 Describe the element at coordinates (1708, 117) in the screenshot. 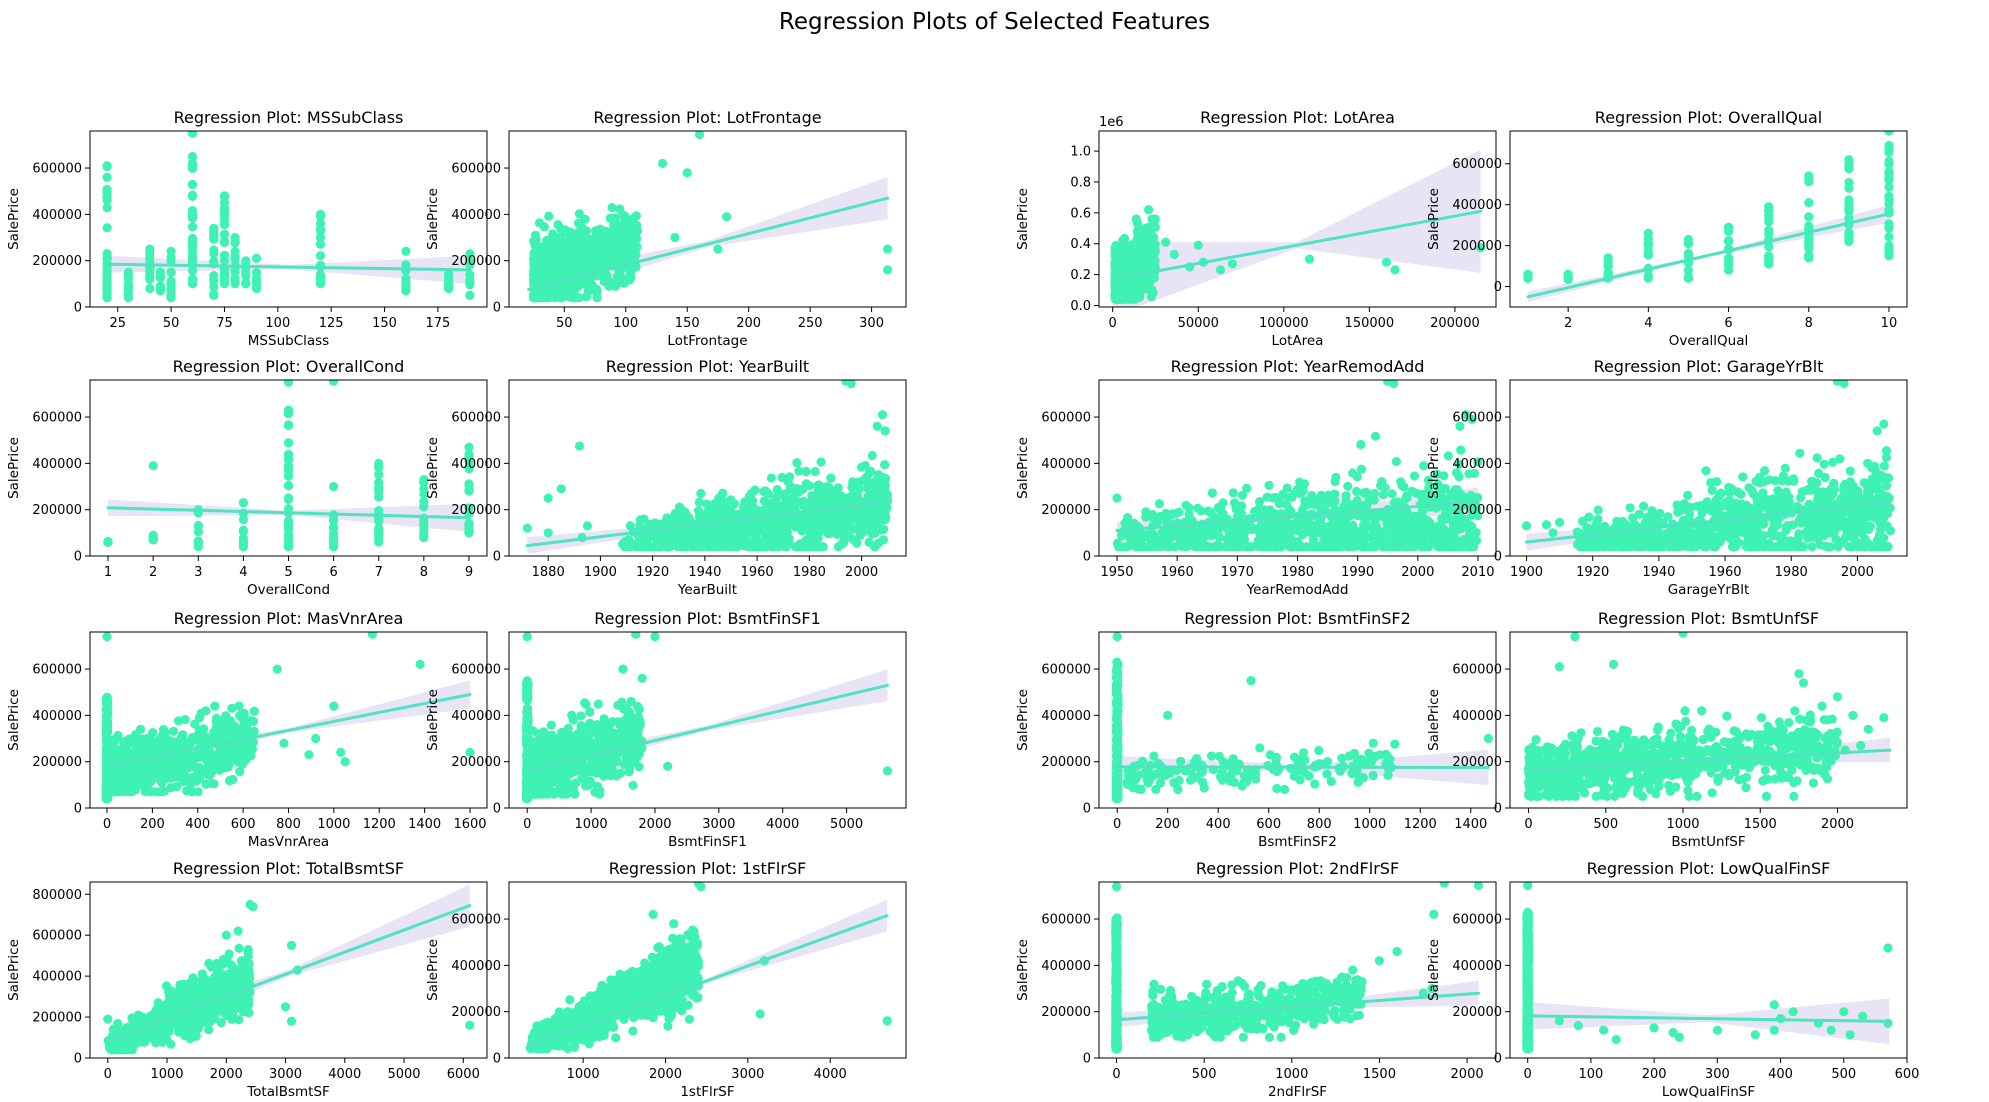

I see `subplot-title: Regression Plot: OverallQual` at that location.